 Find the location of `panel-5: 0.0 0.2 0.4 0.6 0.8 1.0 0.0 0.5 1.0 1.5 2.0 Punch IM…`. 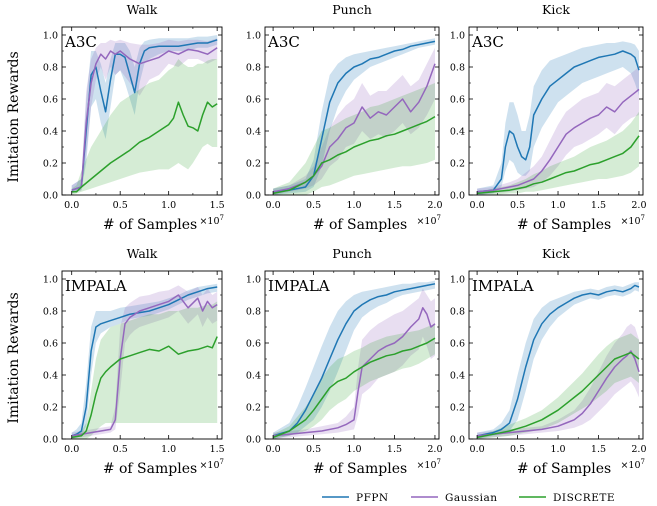

panel-5: 0.0 0.2 0.4 0.6 0.8 1.0 0.0 0.5 1.0 1.5 2.0 Punch IM… is located at coordinates (344, 361).